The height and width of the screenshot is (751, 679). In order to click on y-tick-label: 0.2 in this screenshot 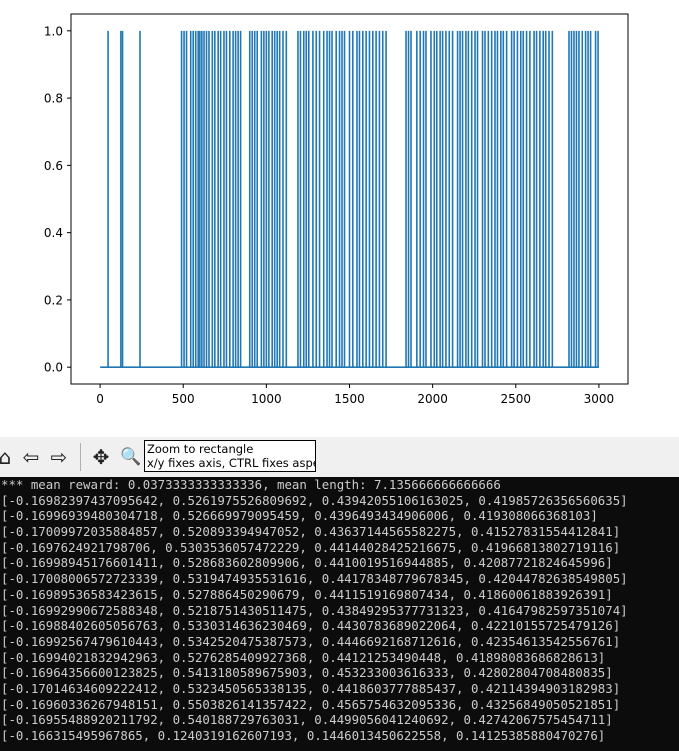, I will do `click(53, 300)`.